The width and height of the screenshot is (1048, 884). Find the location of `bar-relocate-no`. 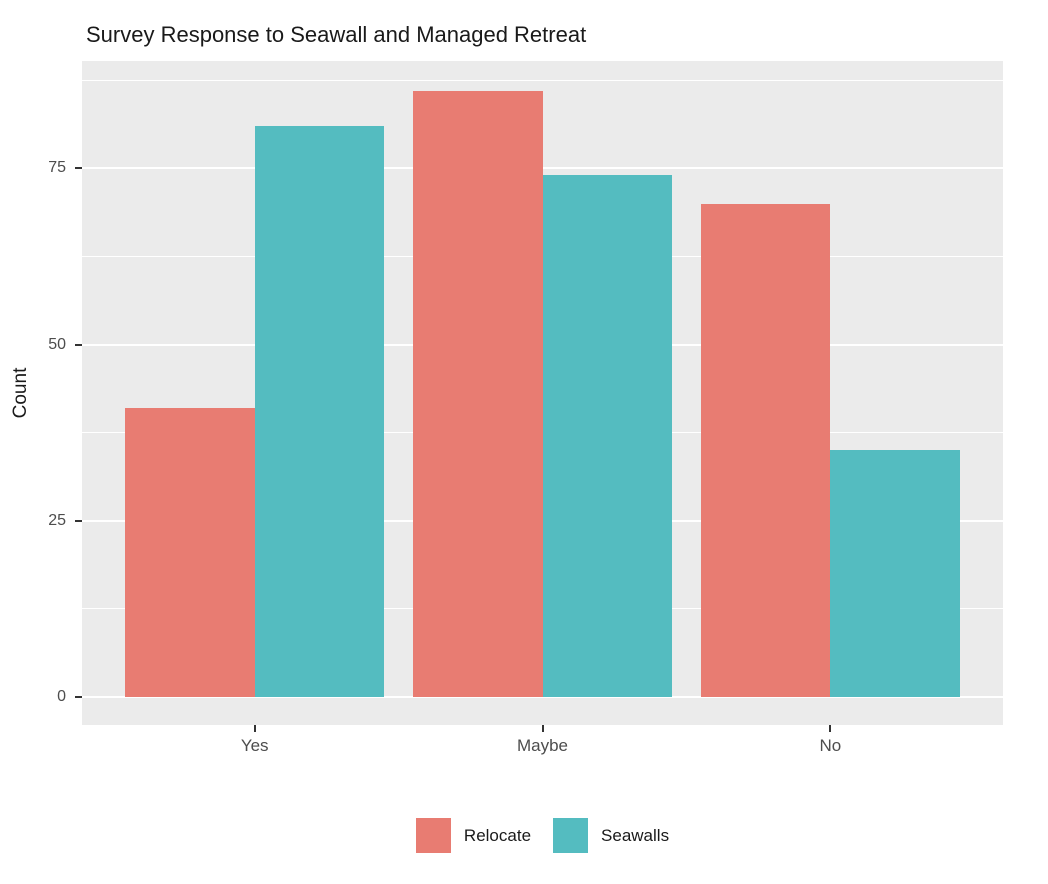

bar-relocate-no is located at coordinates (765, 450).